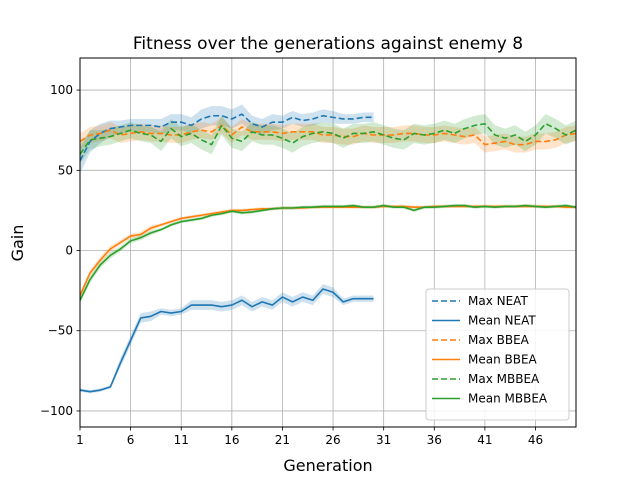  What do you see at coordinates (17, 243) in the screenshot?
I see `y-axis-label: Gain` at bounding box center [17, 243].